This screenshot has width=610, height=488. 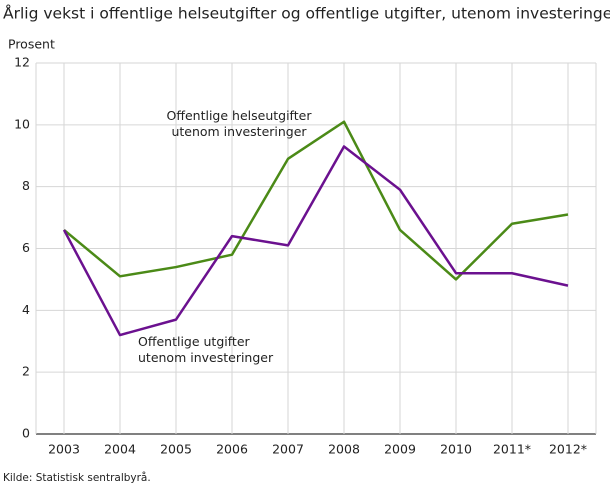 I want to click on x-tick-label: 2012*, so click(x=568, y=449).